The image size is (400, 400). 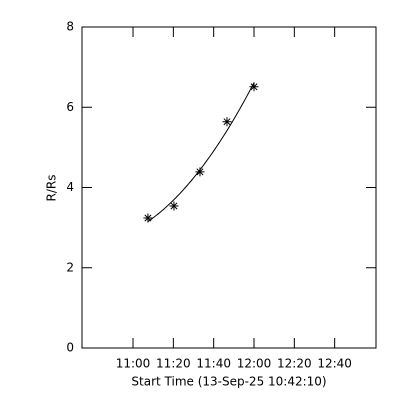 I want to click on x-tick-label: 12:00, so click(x=254, y=364).